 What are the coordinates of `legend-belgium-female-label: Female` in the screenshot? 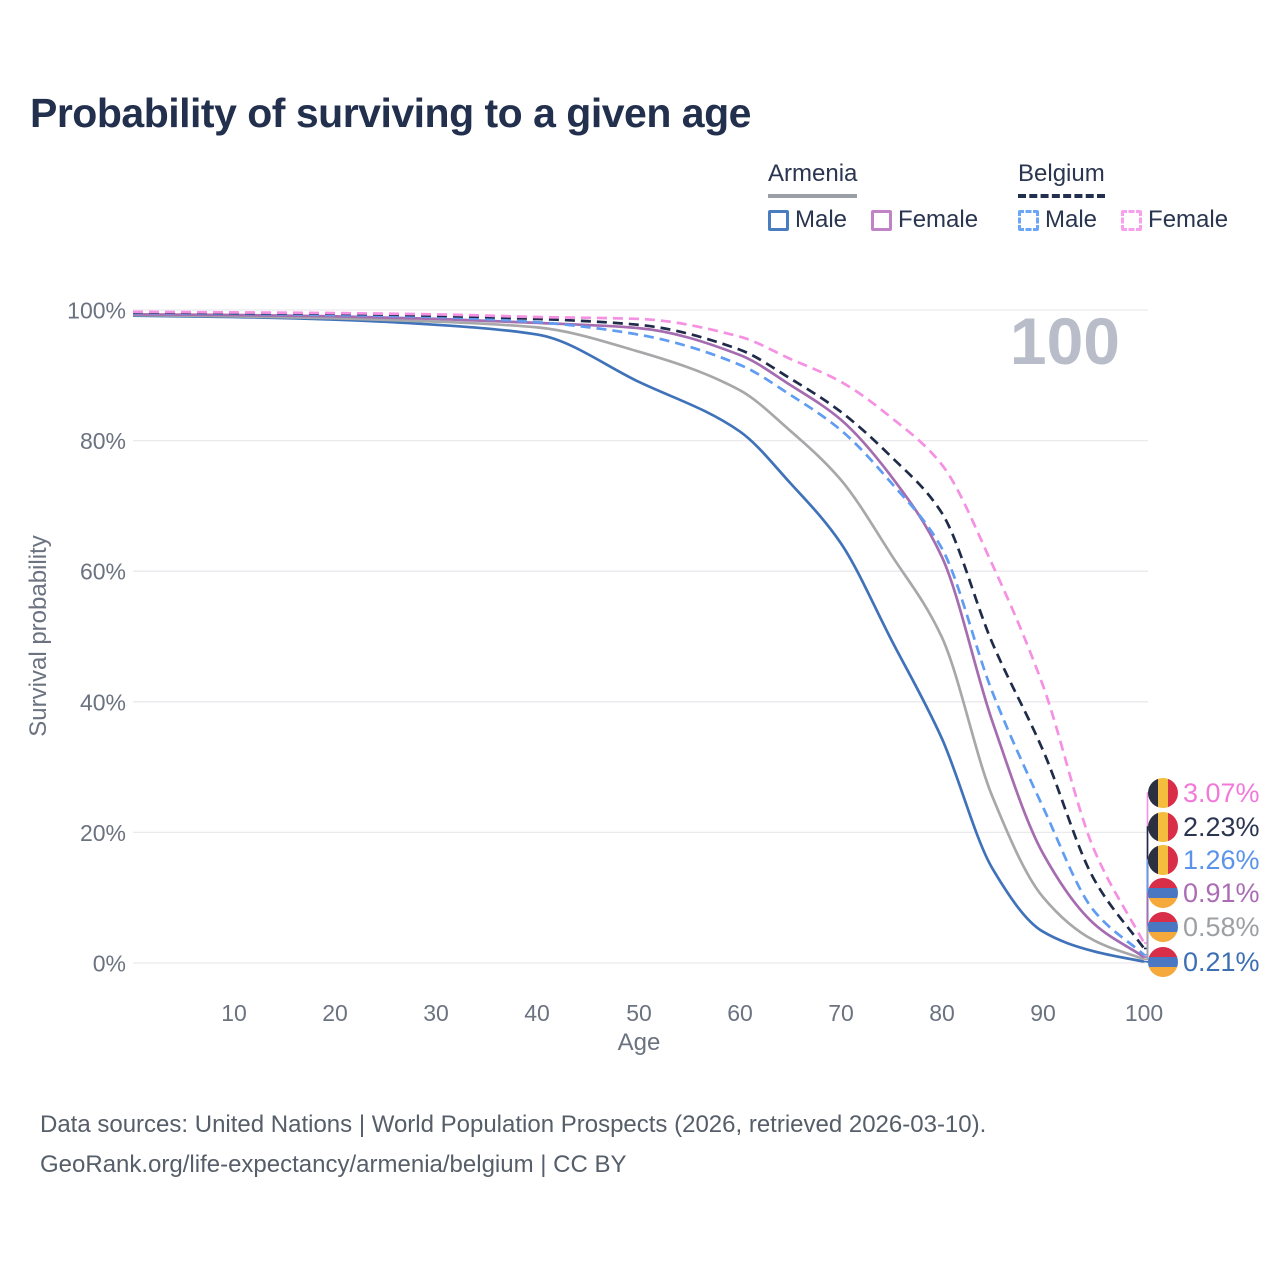 It's located at (1188, 219).